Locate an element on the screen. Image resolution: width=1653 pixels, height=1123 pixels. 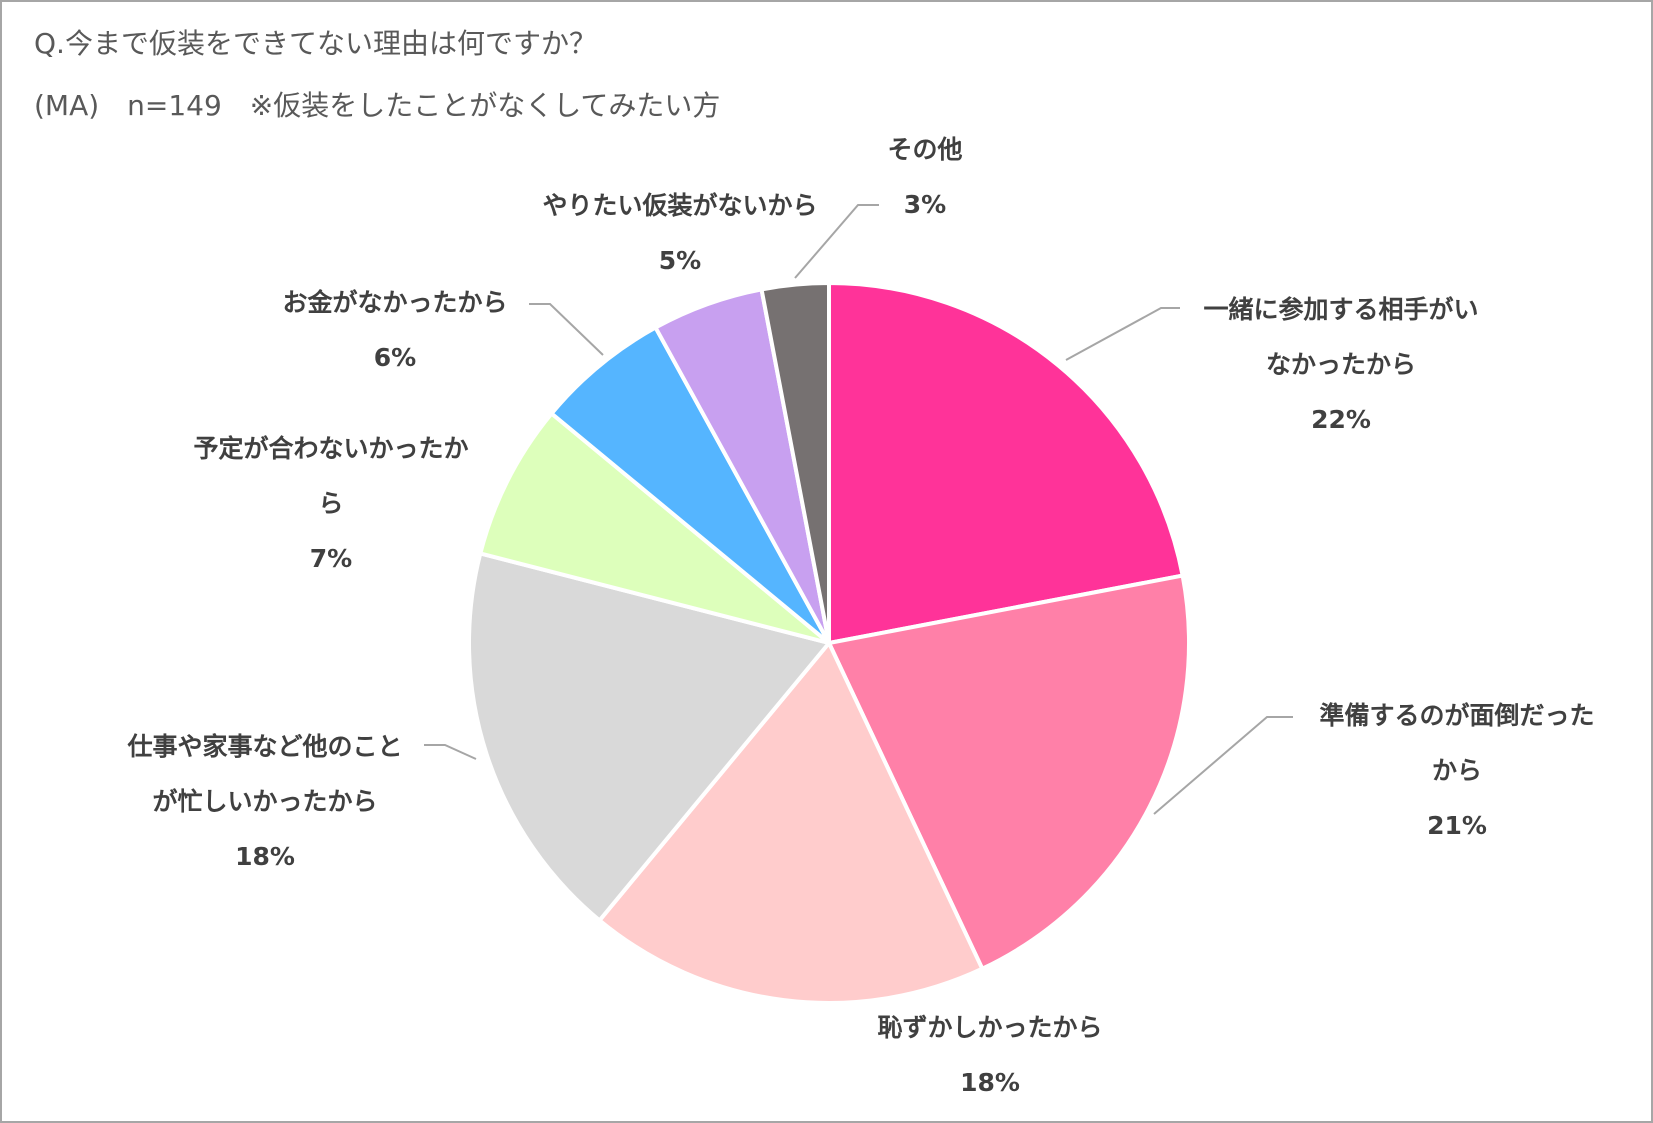
category: お金がなかったから is located at coordinates (395, 302).